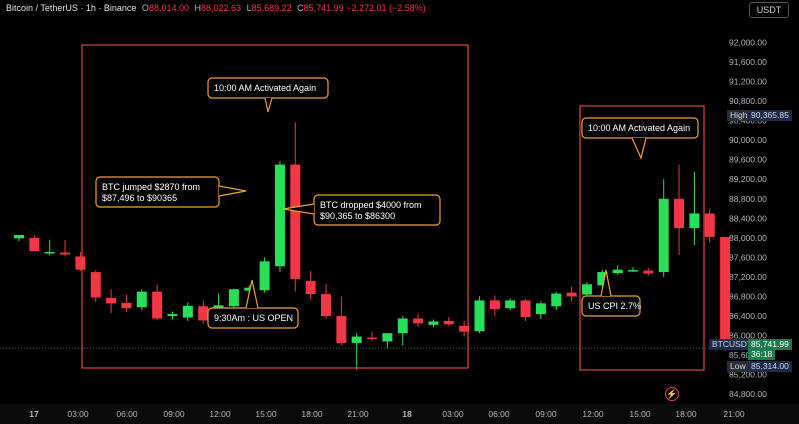 The width and height of the screenshot is (799, 424). I want to click on y-tick-label: 91,600.00, so click(748, 62).